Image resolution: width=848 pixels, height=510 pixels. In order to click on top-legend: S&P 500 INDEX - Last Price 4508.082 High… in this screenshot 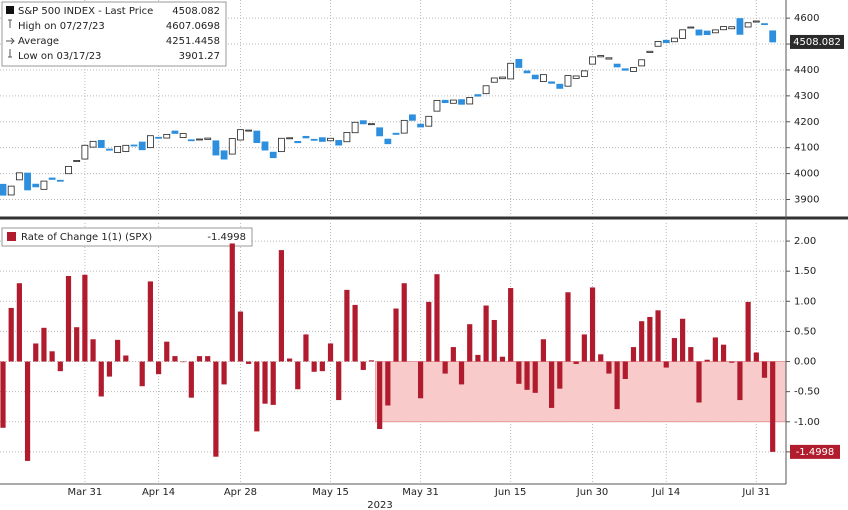, I will do `click(114, 34)`.